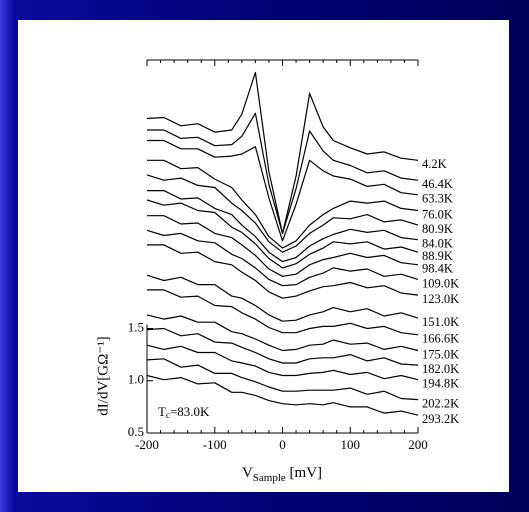 This screenshot has width=529, height=512. I want to click on curve-label: 63.3K, so click(437, 199).